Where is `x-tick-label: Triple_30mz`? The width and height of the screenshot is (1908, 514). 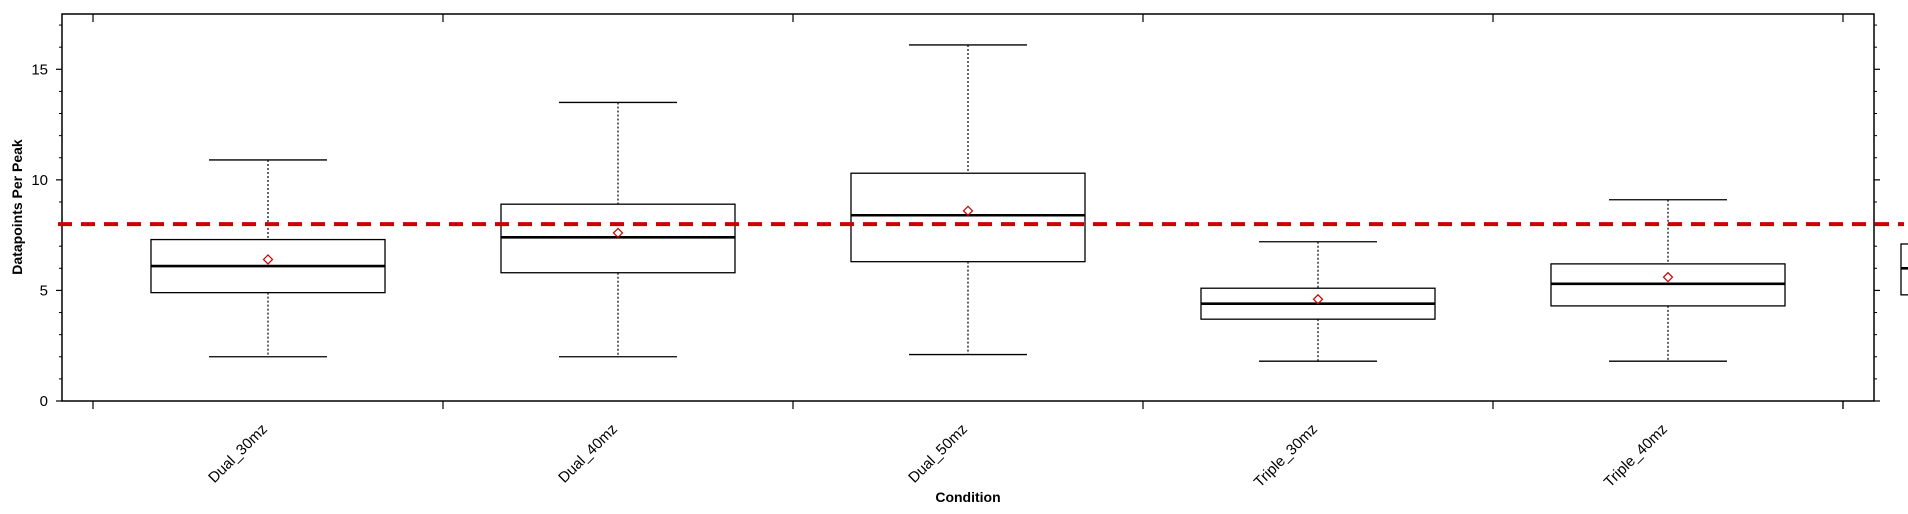
x-tick-label: Triple_30mz is located at coordinates (1286, 456).